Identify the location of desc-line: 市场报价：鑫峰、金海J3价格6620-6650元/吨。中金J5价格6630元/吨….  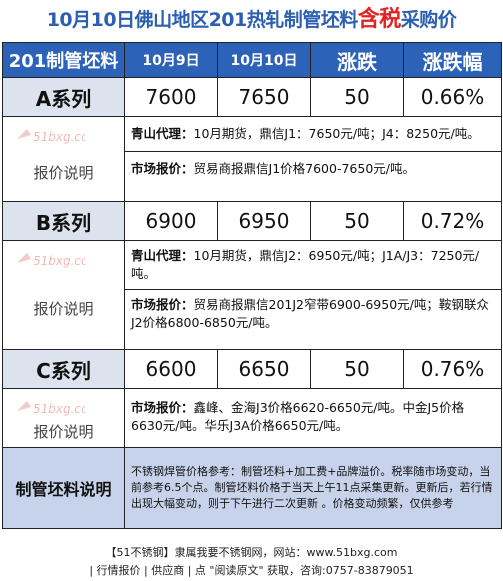
(313, 417).